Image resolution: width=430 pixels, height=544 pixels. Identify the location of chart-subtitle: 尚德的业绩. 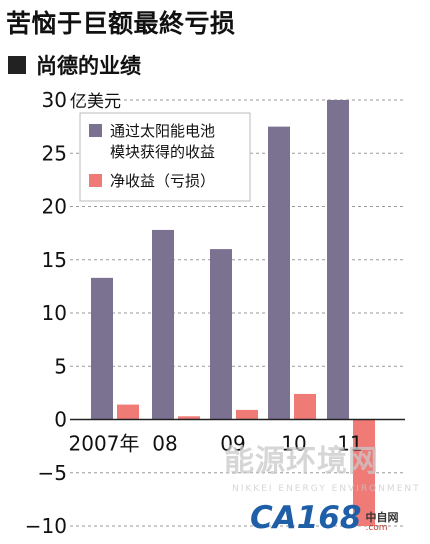
(74, 65).